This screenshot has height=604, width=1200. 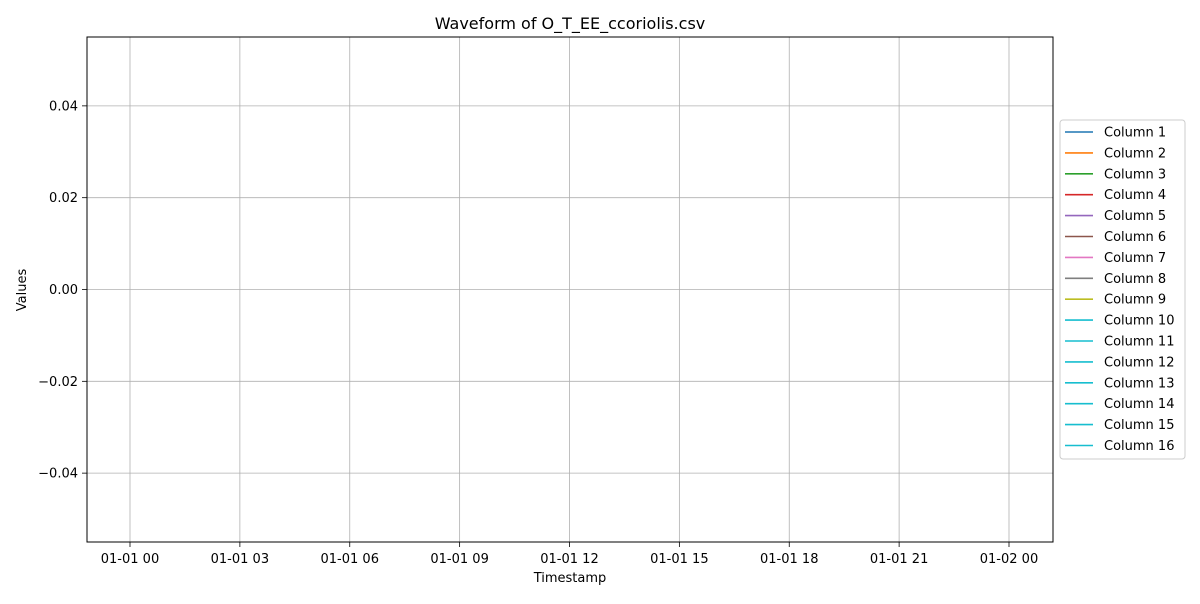 I want to click on y-tick-label: 0.00, so click(x=63, y=290).